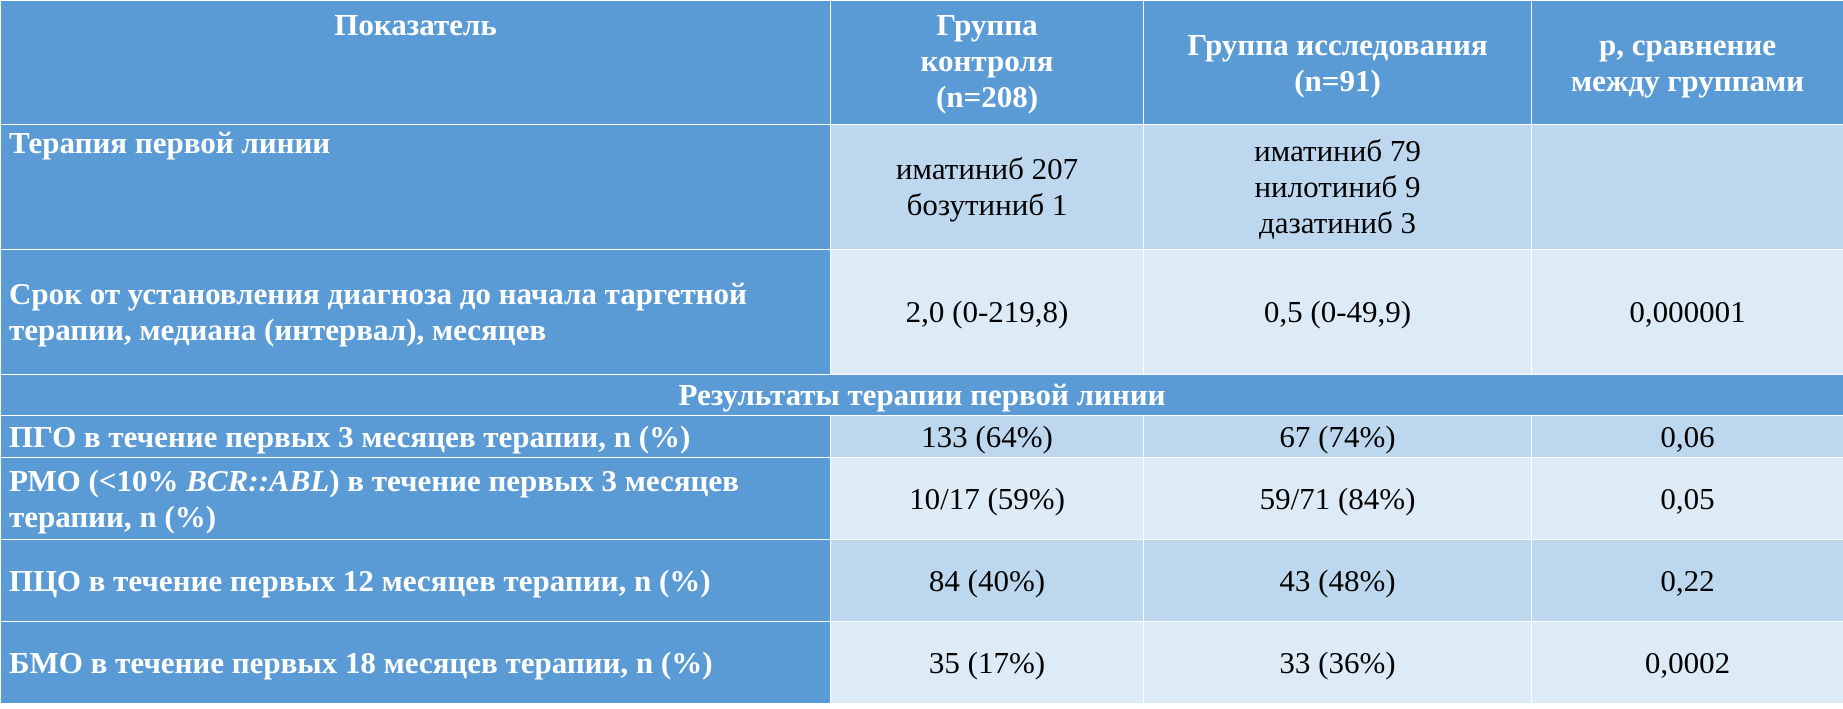  I want to click on pvalue-cell: 0,000001, so click(1687, 312).